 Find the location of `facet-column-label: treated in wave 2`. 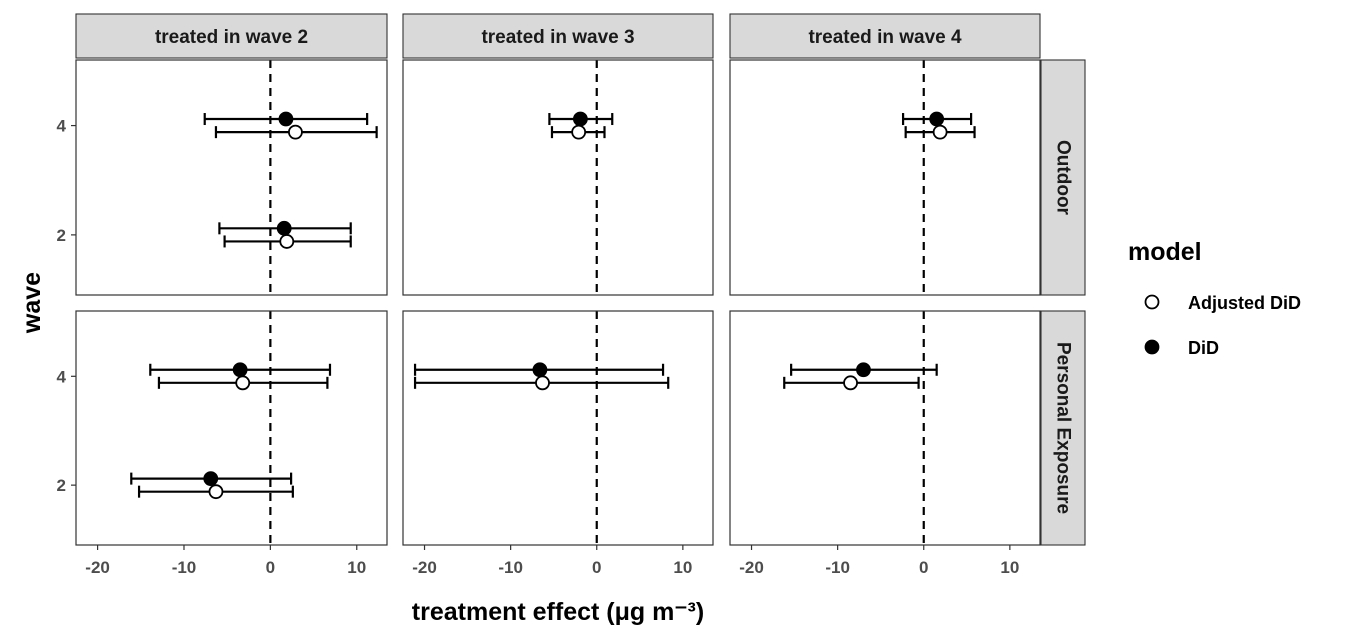

facet-column-label: treated in wave 2 is located at coordinates (231, 37).